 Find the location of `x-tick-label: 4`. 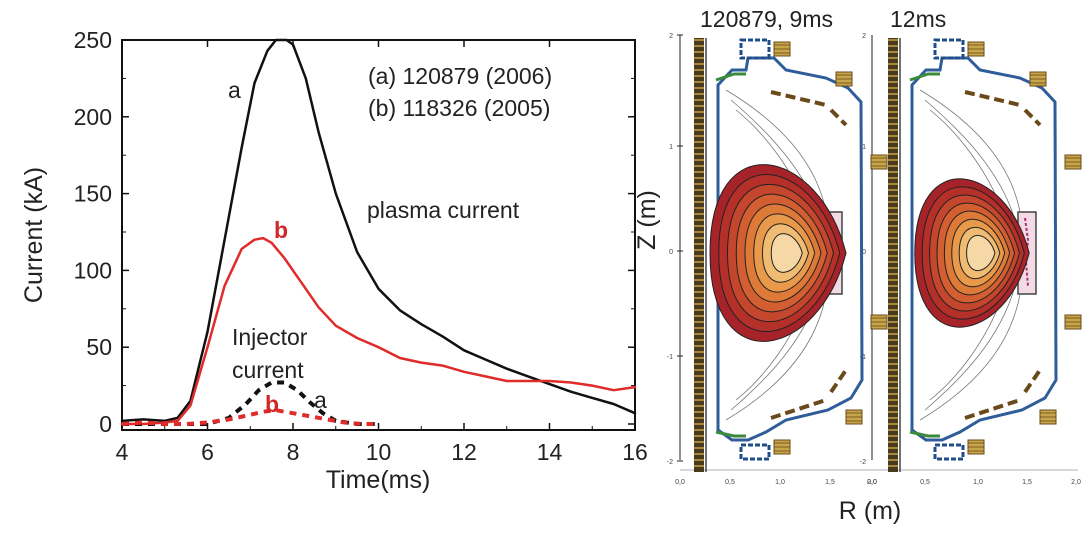

x-tick-label: 4 is located at coordinates (122, 452).